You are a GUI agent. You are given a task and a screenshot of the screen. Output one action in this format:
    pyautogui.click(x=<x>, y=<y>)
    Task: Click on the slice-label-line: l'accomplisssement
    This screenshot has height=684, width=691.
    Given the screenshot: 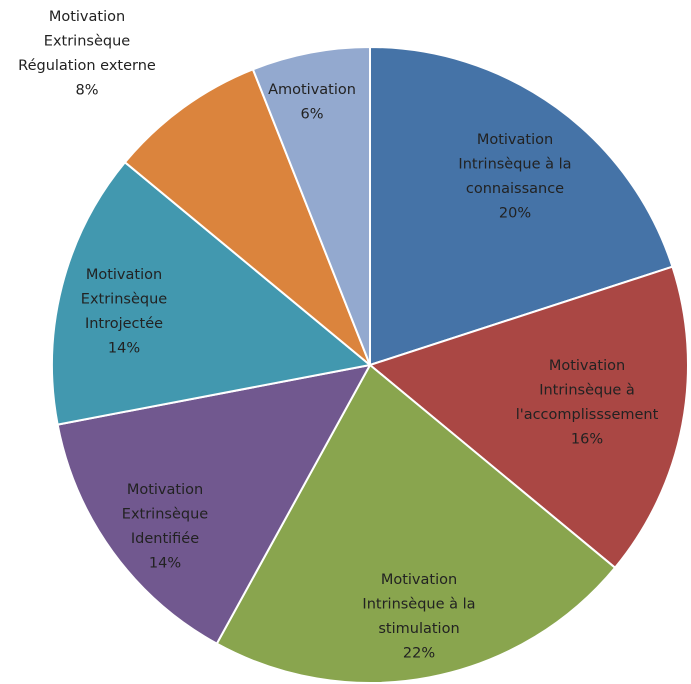 What is the action you would take?
    pyautogui.click(x=587, y=415)
    